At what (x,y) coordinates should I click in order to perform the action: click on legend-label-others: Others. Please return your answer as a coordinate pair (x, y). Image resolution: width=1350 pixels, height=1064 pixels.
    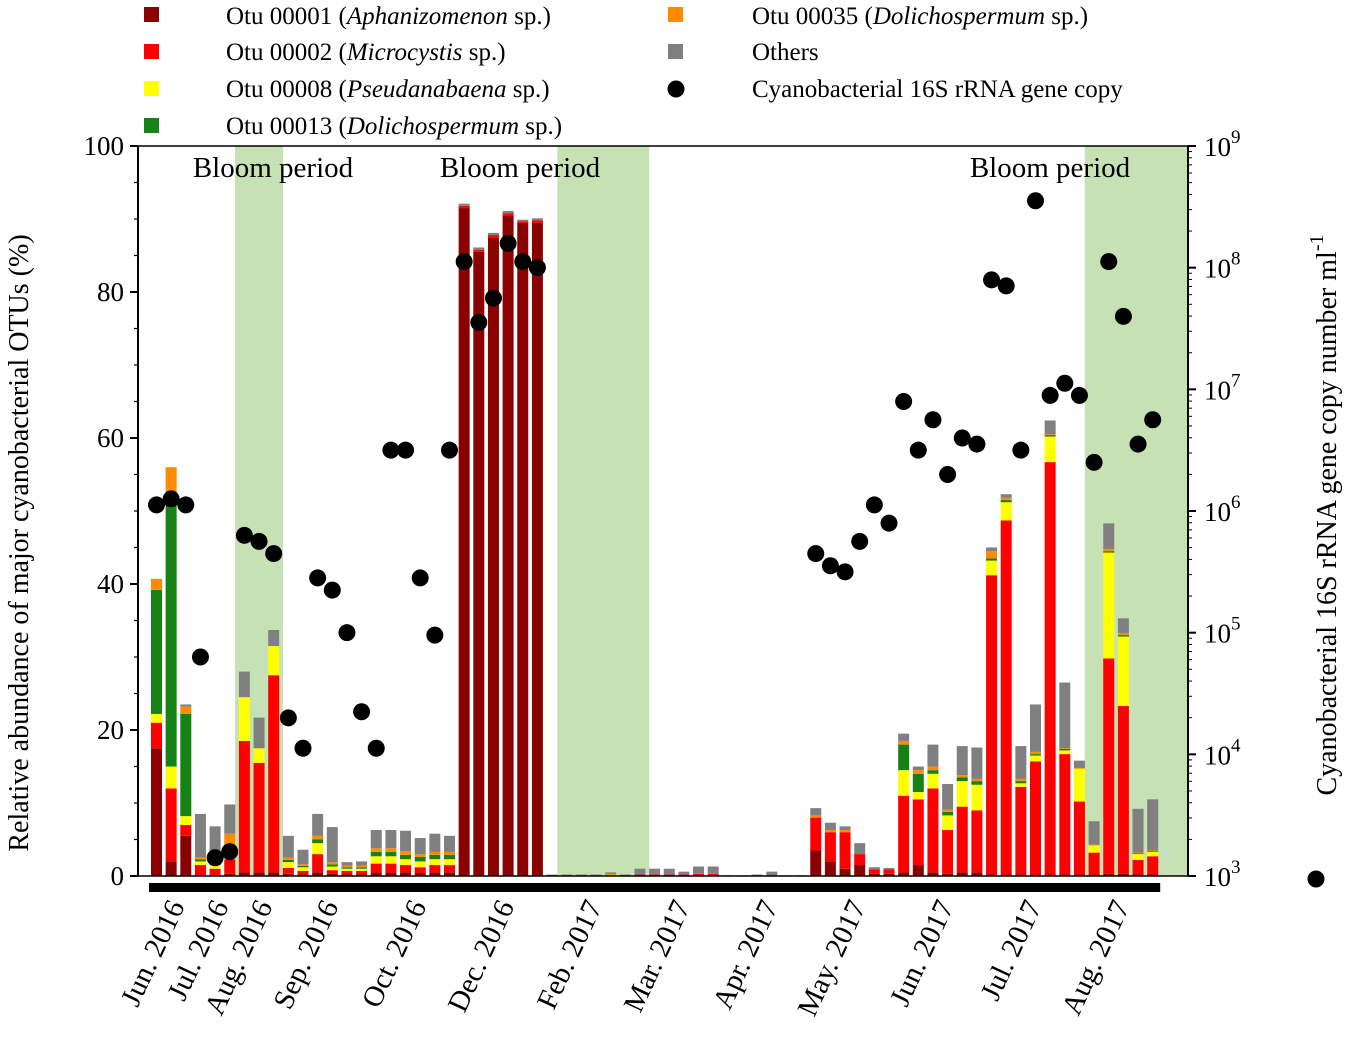
    Looking at the image, I should click on (785, 52).